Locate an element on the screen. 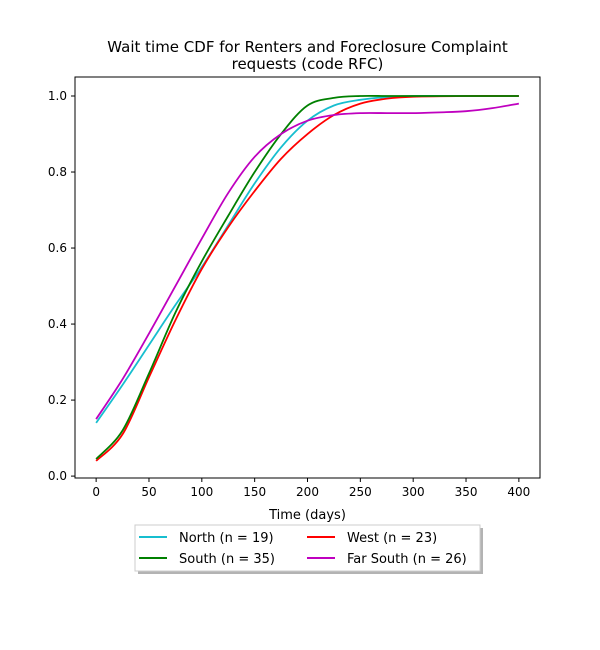 The image size is (600, 650). x-tick-label: 350 is located at coordinates (466, 492).